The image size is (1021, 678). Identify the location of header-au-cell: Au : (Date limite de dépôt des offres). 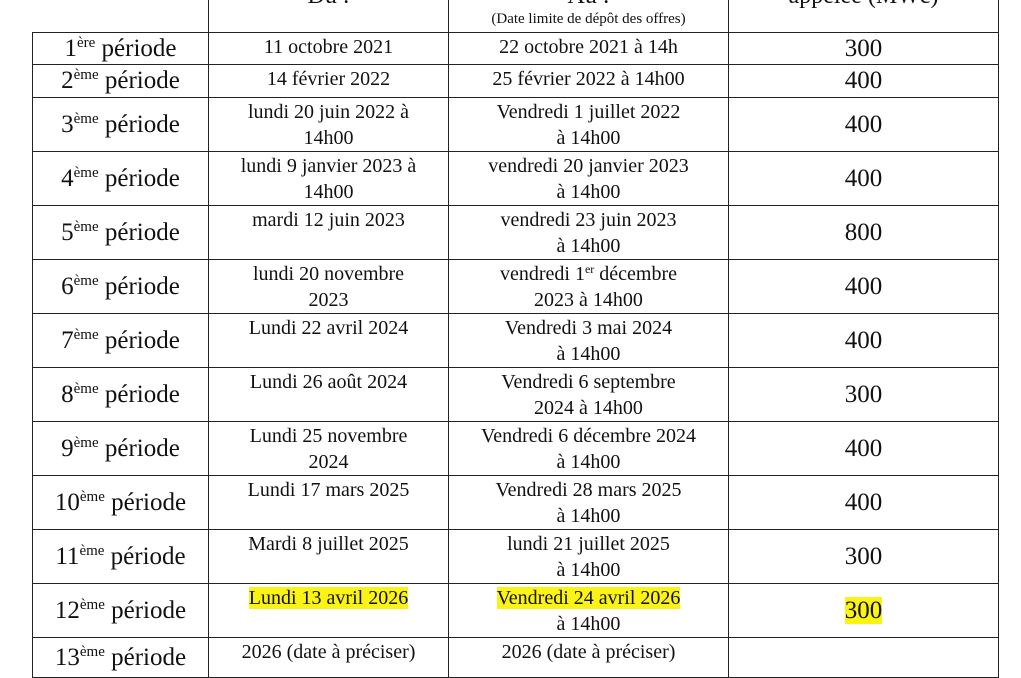
(588, 16).